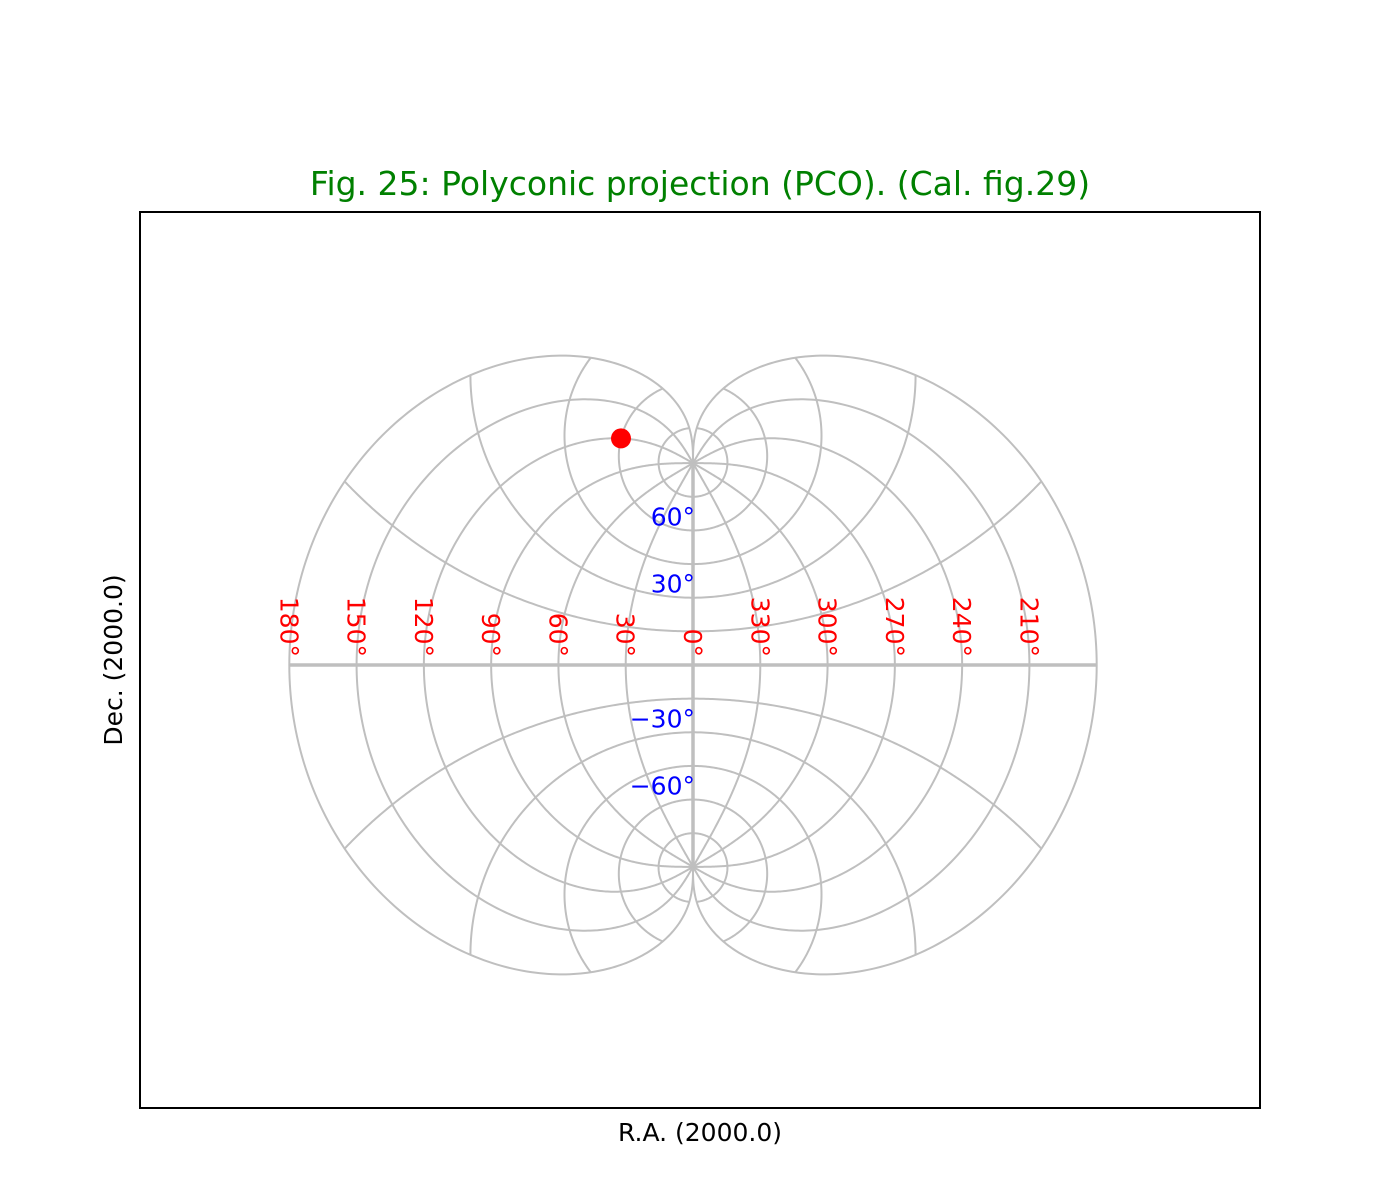  I want to click on ra-tick-label: 150°, so click(356, 627).